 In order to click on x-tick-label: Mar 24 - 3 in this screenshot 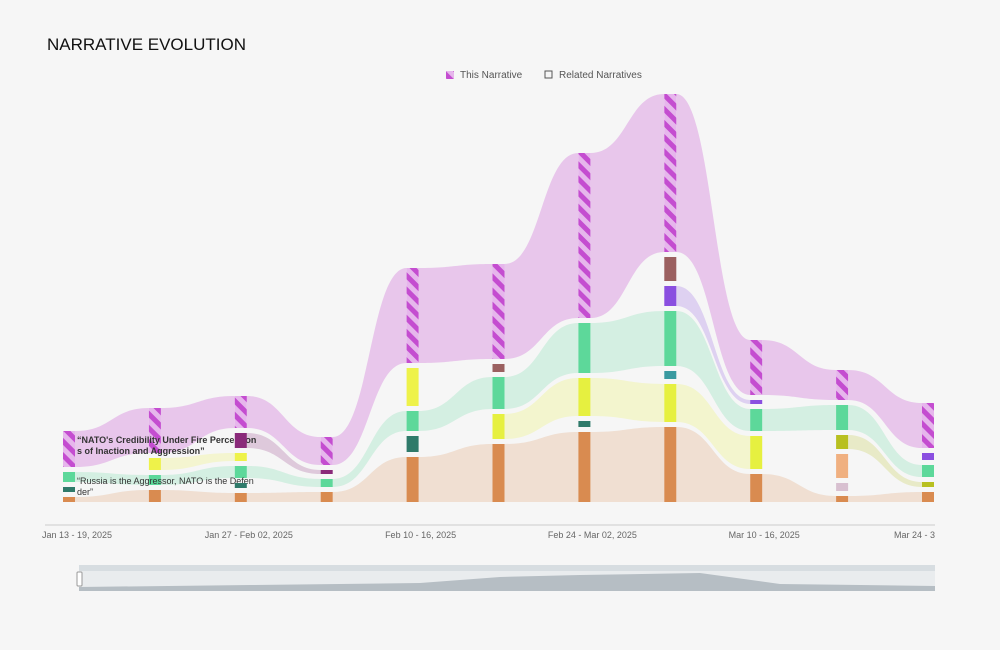, I will do `click(914, 535)`.